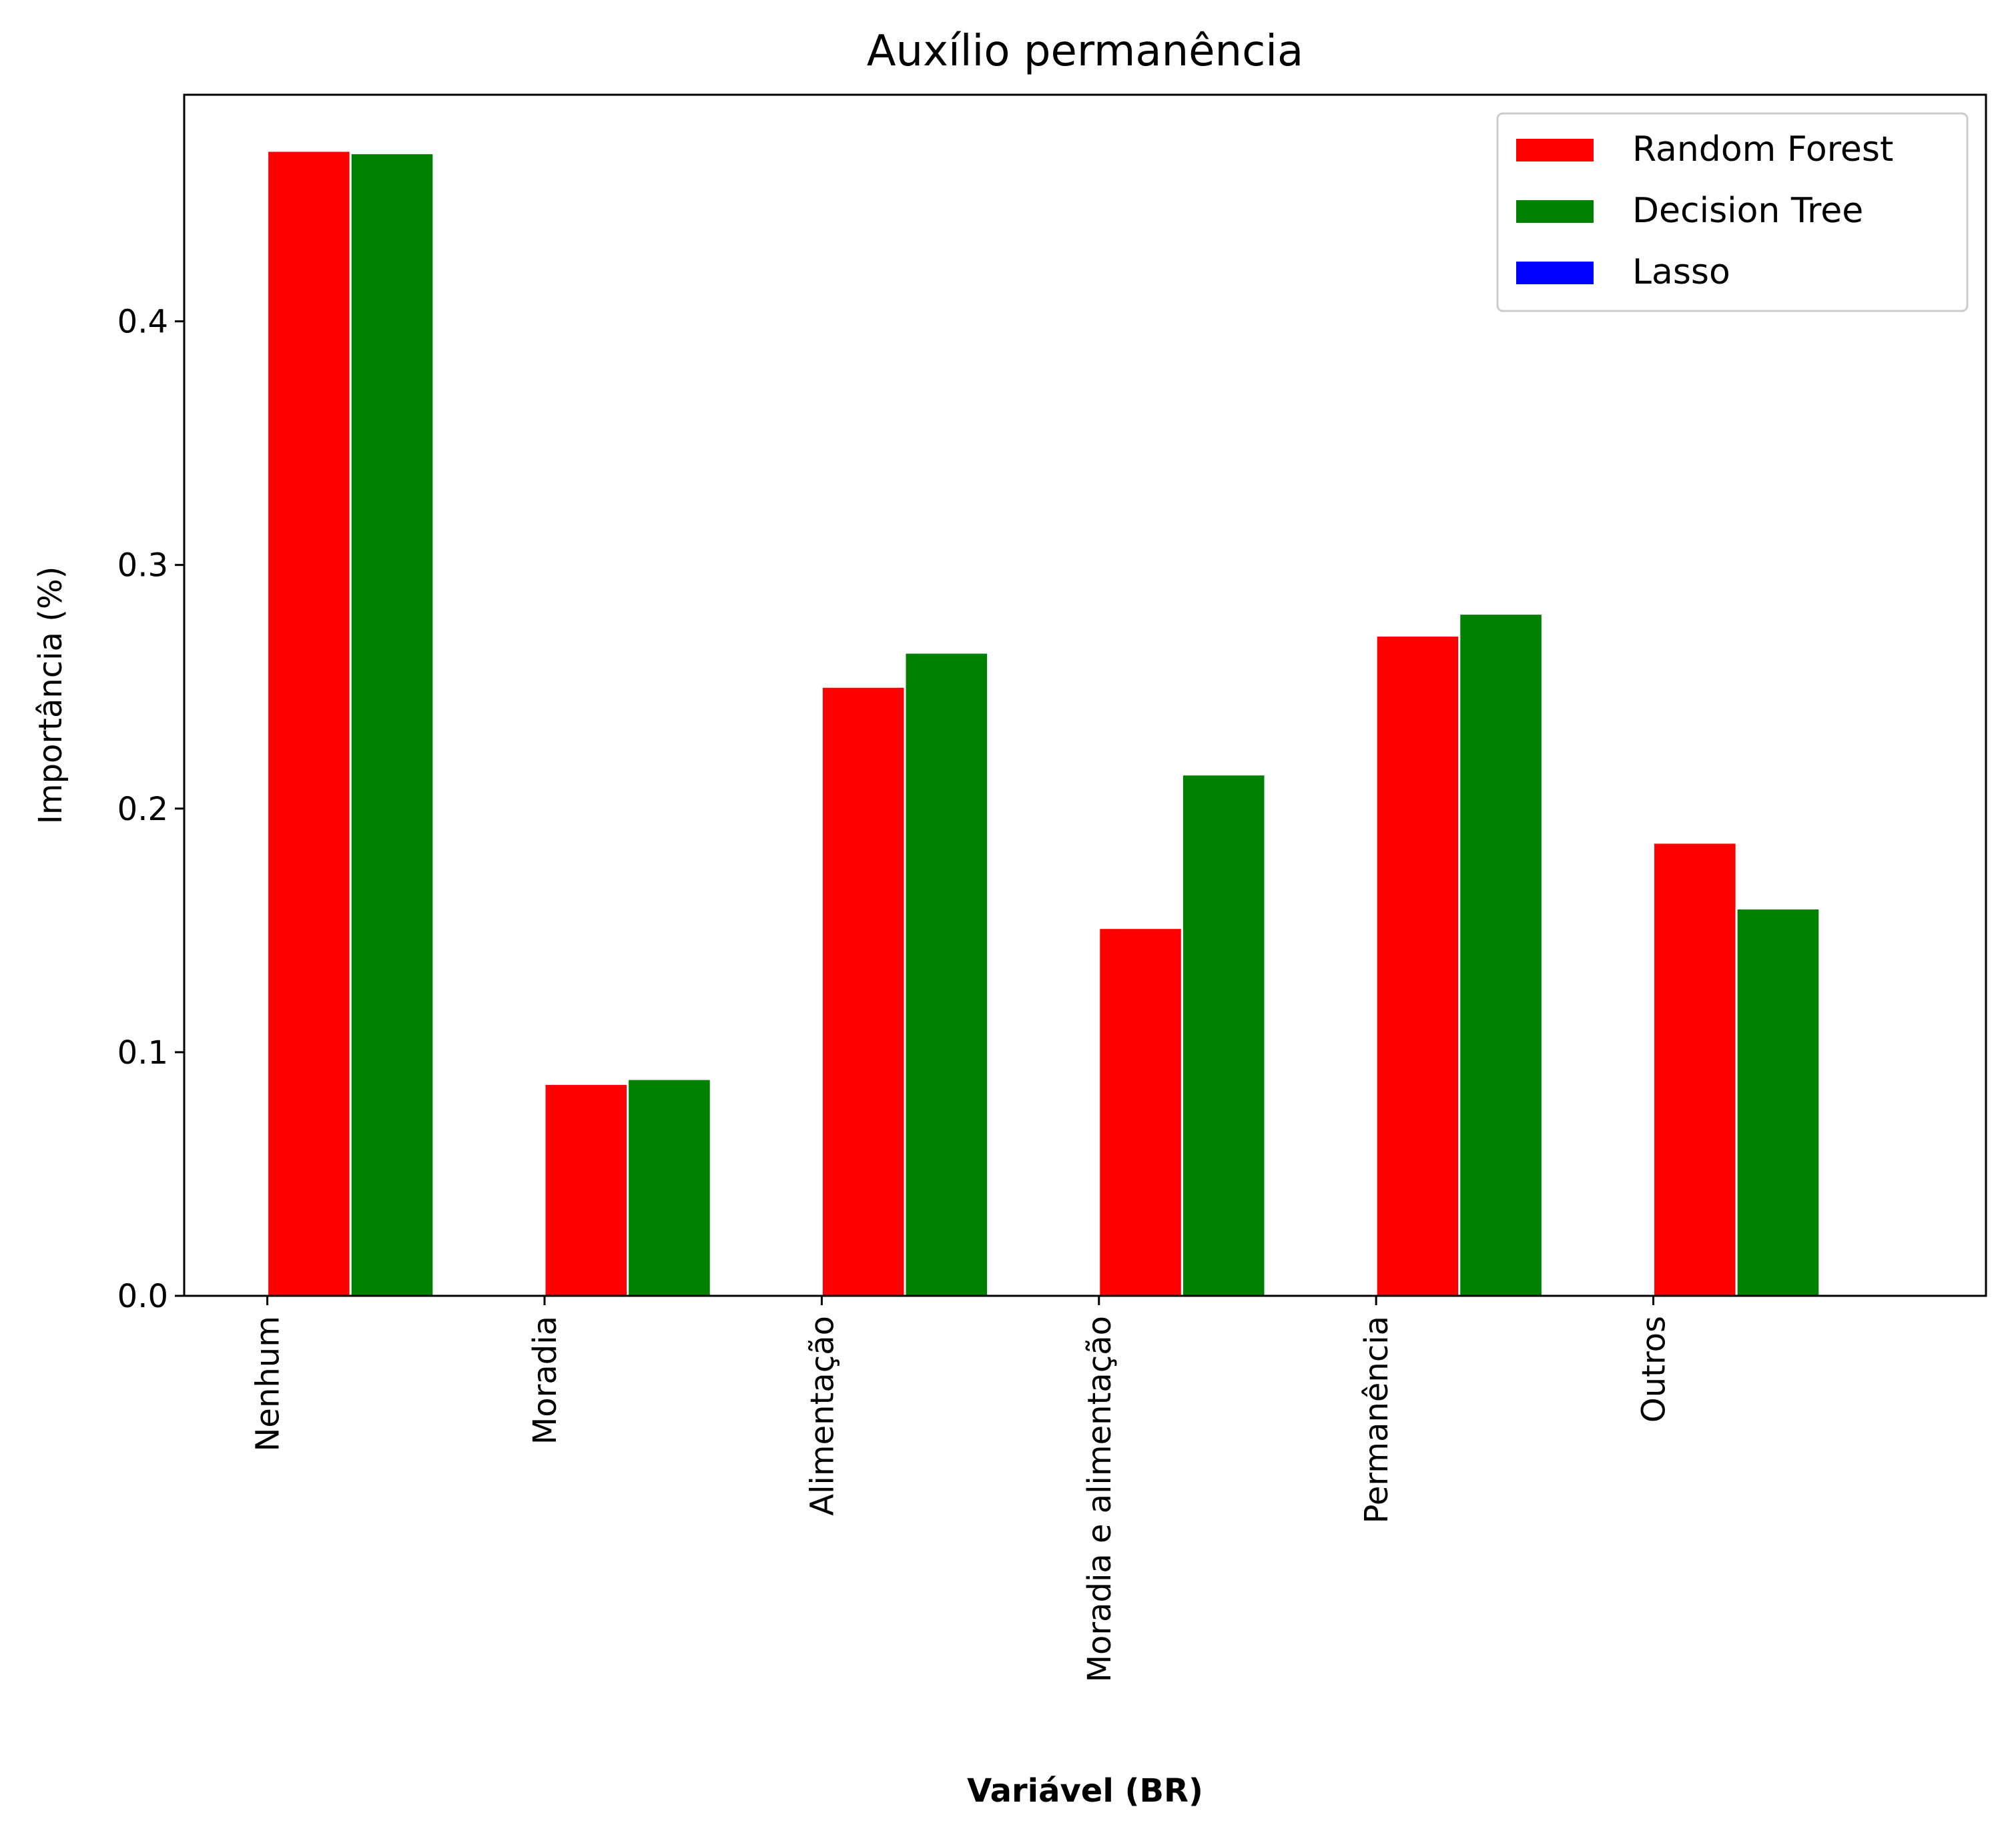  Describe the element at coordinates (142, 809) in the screenshot. I see `y-tick-label: 0.2` at that location.